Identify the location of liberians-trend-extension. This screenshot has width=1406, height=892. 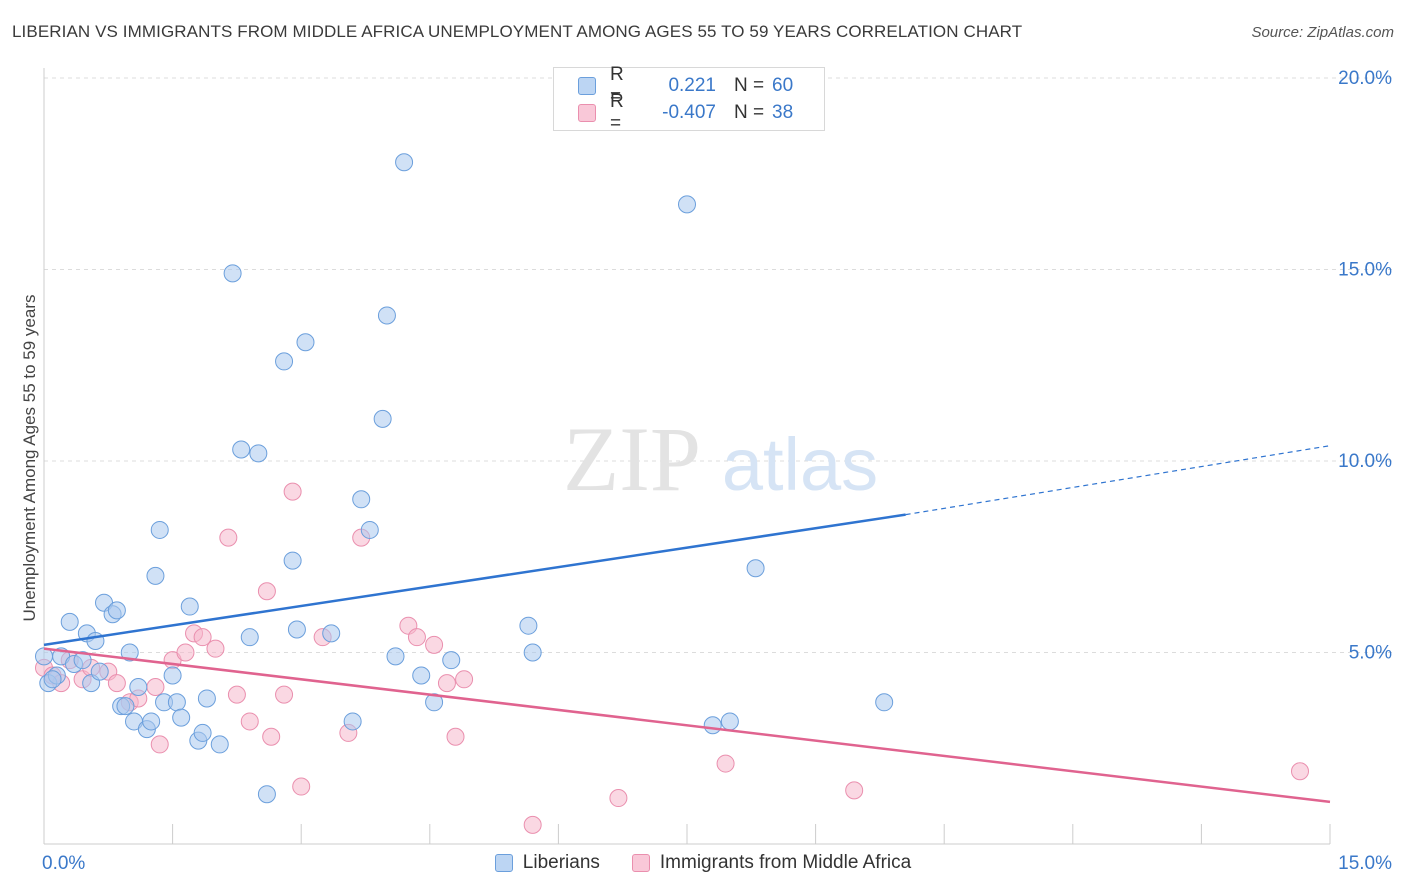
(1118, 480).